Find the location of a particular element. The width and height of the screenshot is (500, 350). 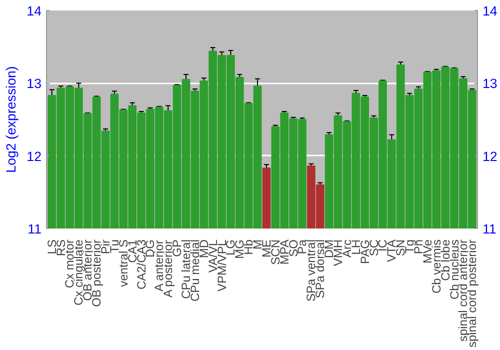

y2-tick-label: 14 is located at coordinates (490, 11).